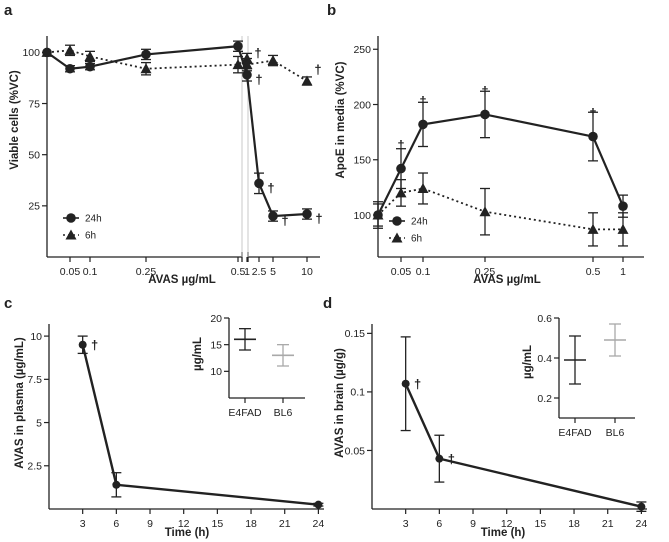 The width and height of the screenshot is (669, 542). Describe the element at coordinates (362, 216) in the screenshot. I see `b-y-tick-label-0: 100` at that location.